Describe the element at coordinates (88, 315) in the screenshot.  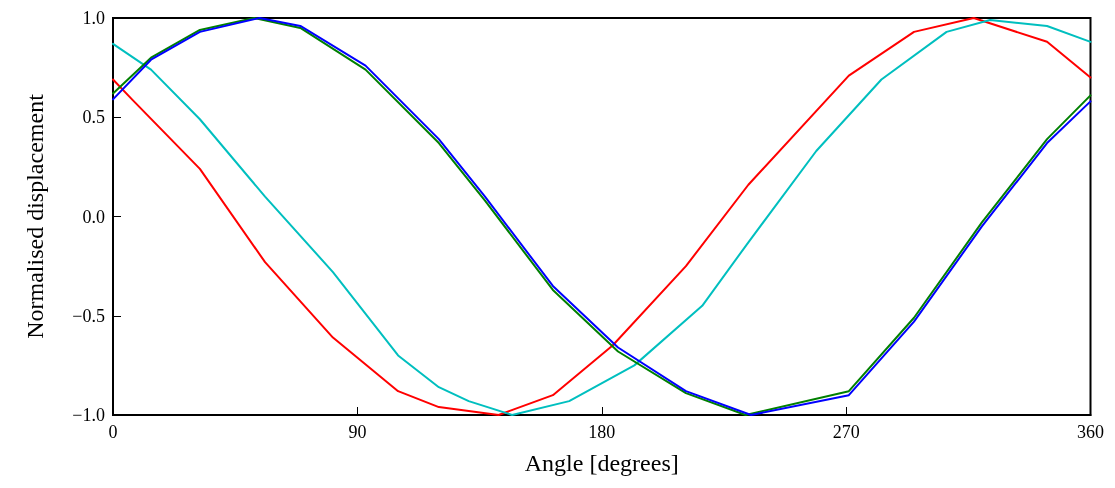
I see `y-tick-label: −0.5` at that location.